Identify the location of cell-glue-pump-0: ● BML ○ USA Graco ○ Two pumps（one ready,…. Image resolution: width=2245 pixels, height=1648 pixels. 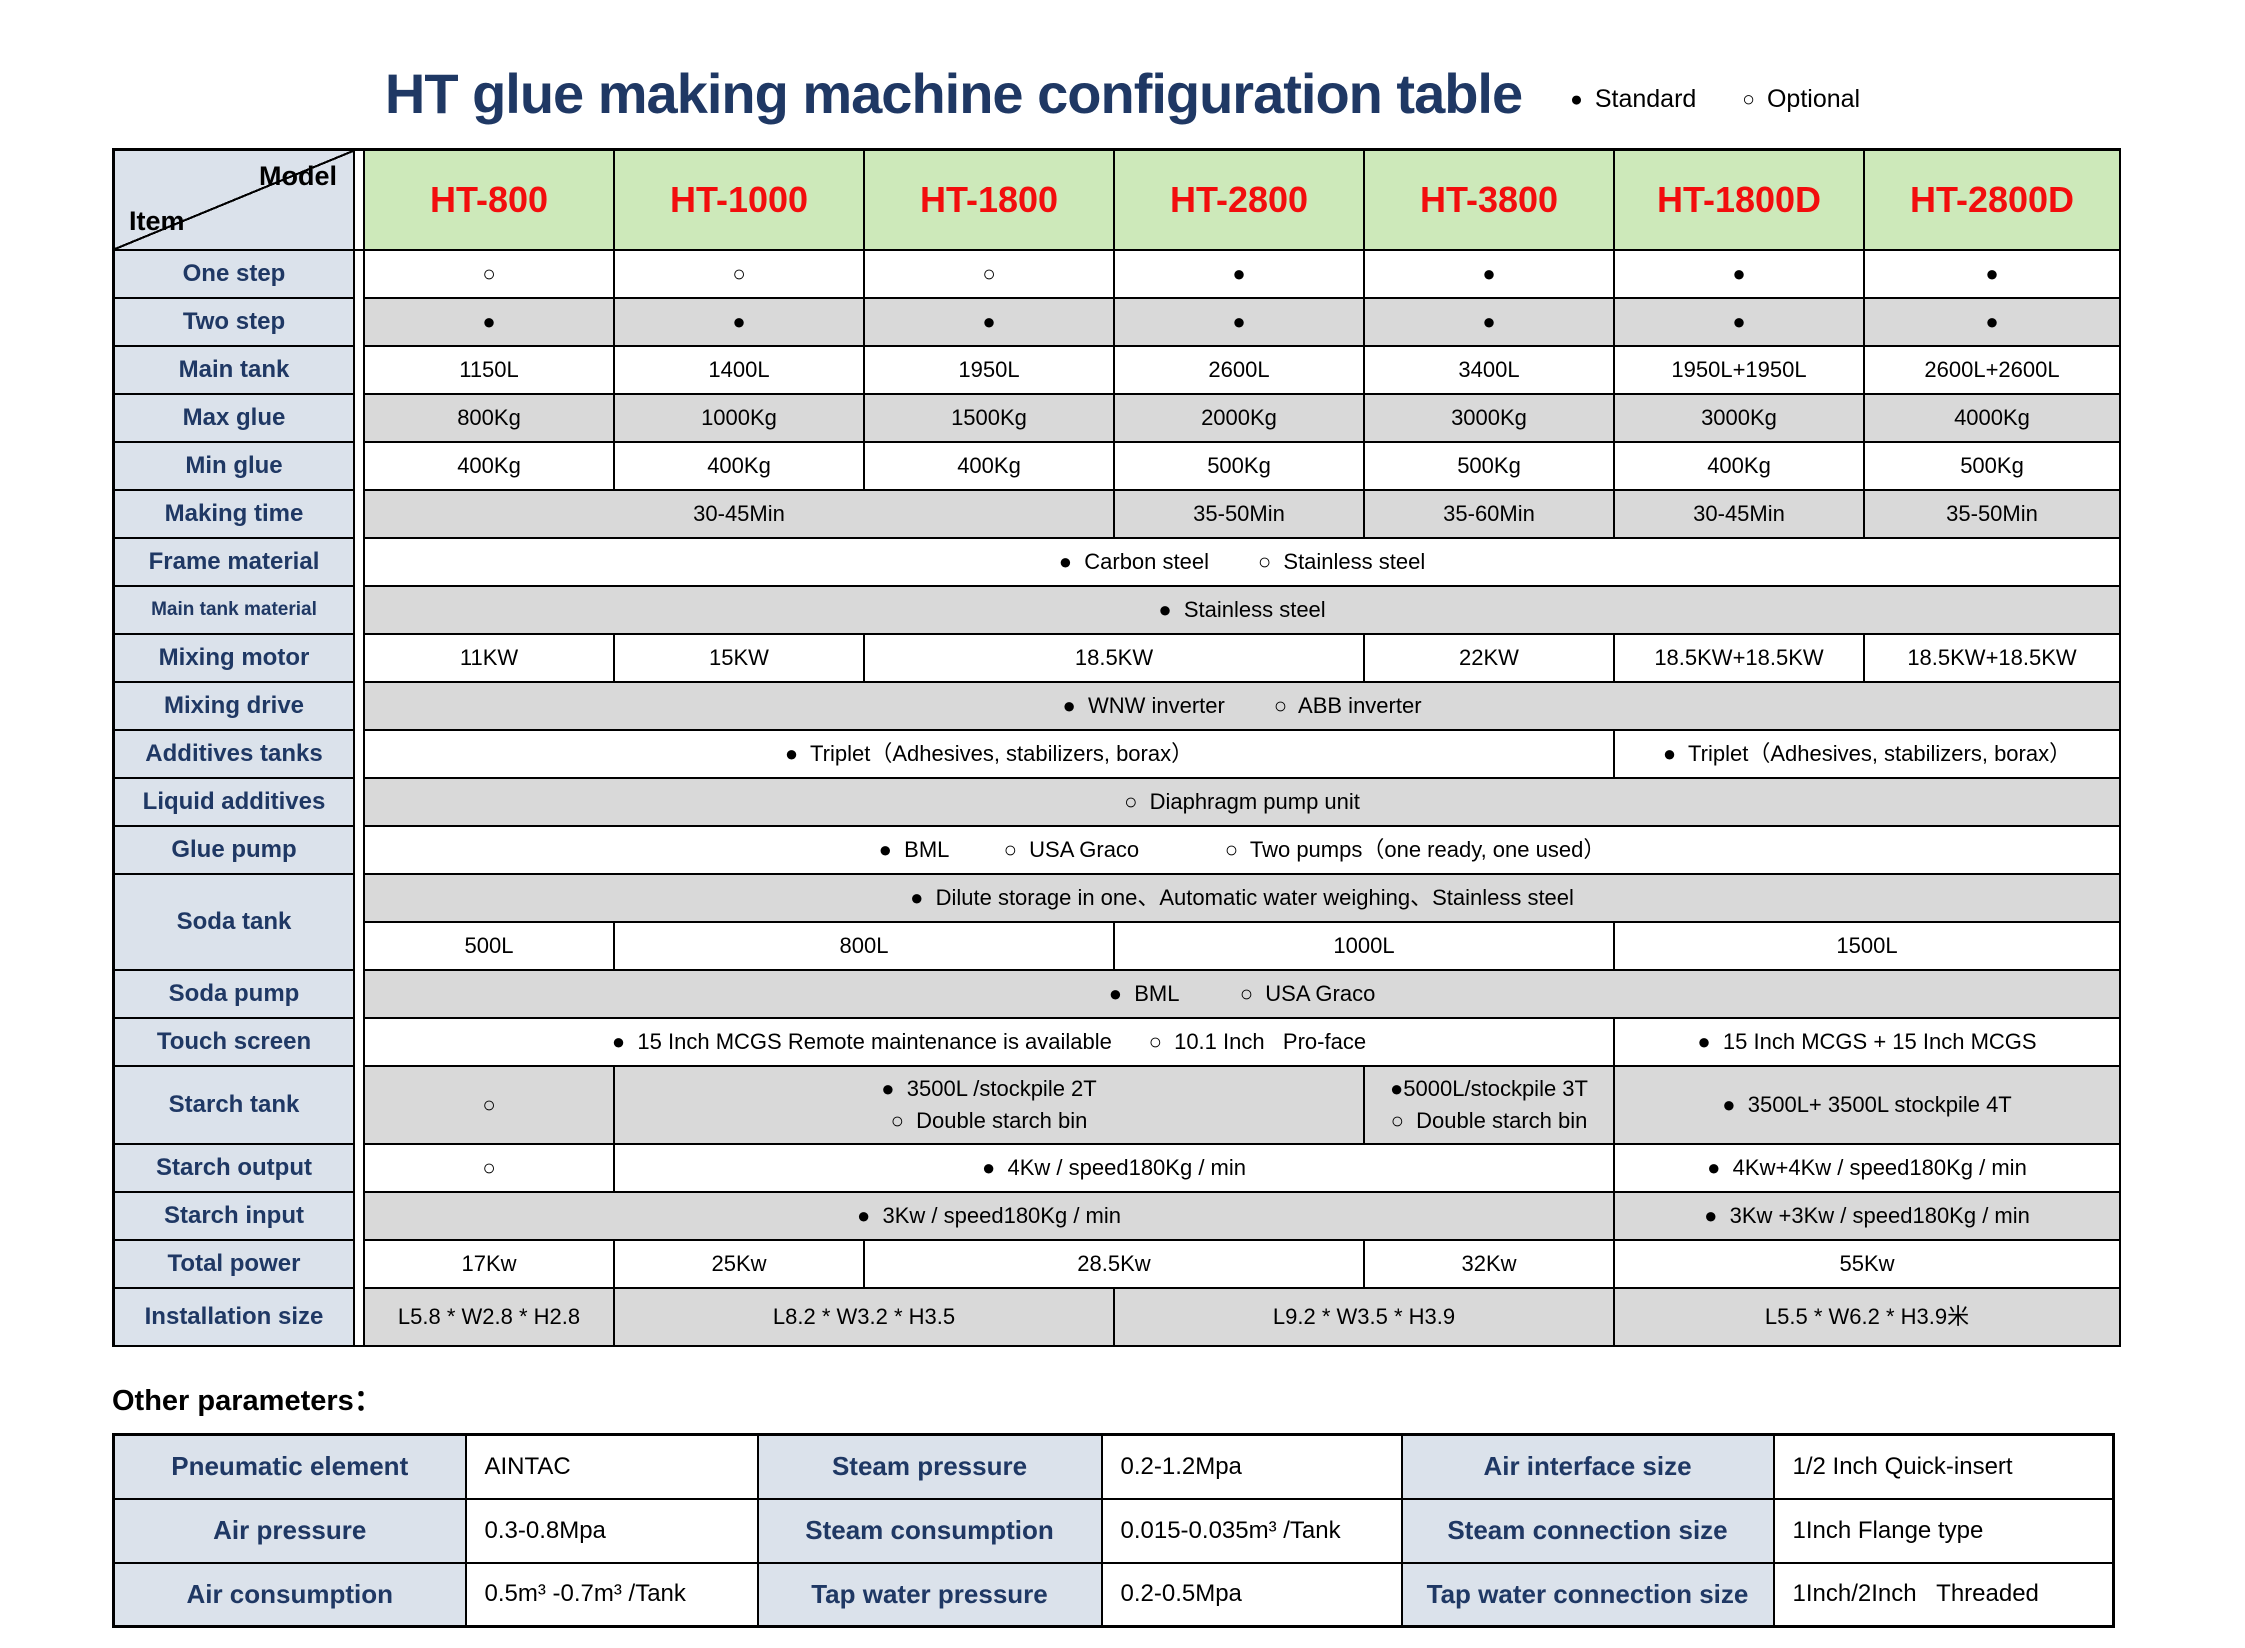
(1243, 851).